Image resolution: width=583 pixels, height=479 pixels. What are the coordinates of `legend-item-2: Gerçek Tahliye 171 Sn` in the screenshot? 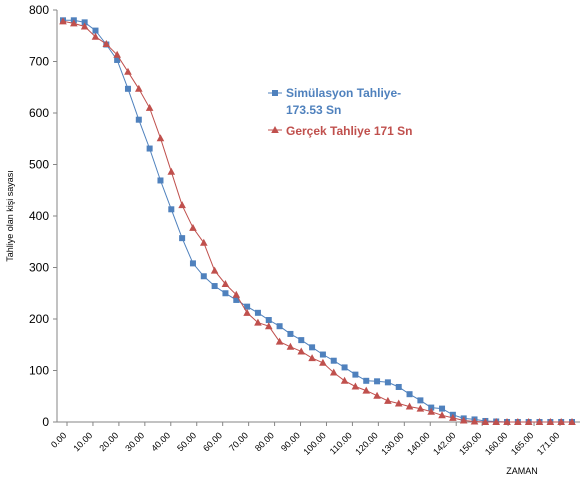 It's located at (340, 131).